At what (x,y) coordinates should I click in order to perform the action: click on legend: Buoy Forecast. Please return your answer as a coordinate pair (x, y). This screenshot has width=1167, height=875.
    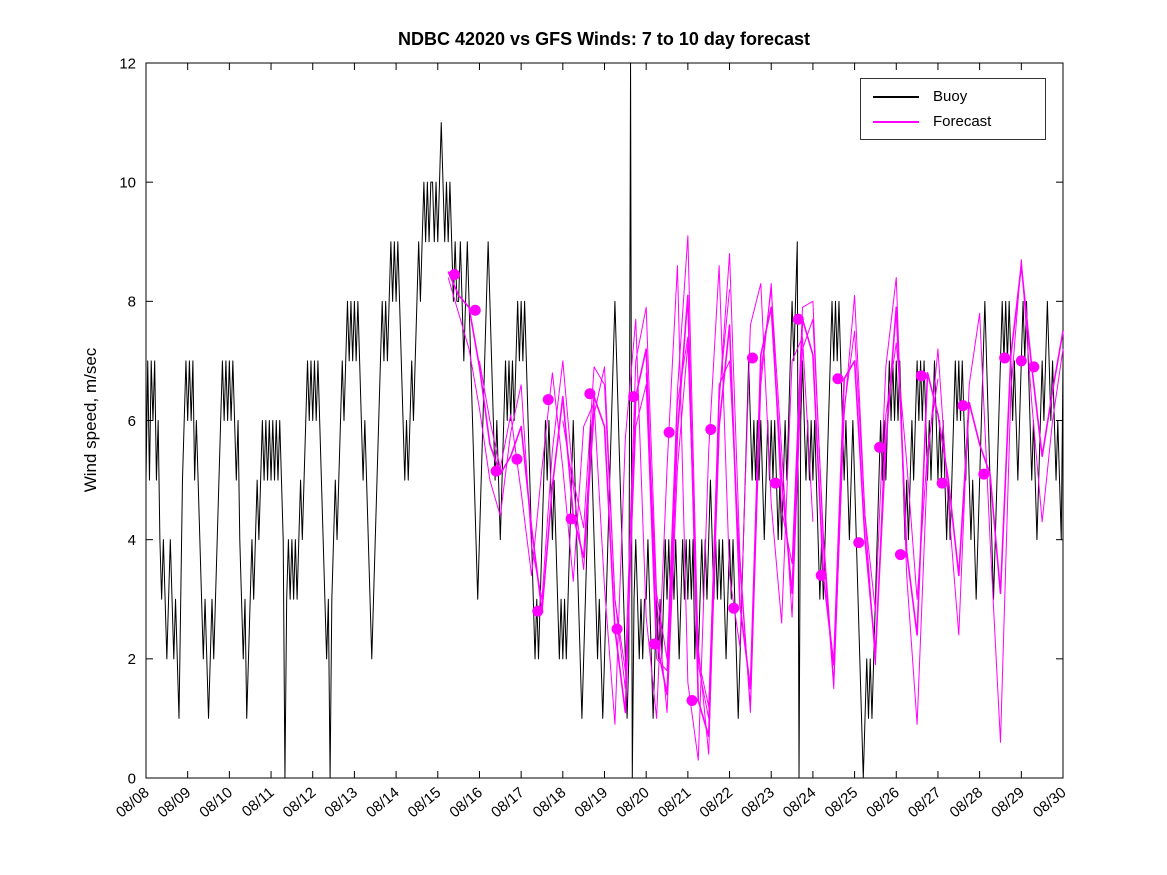
    Looking at the image, I should click on (953, 109).